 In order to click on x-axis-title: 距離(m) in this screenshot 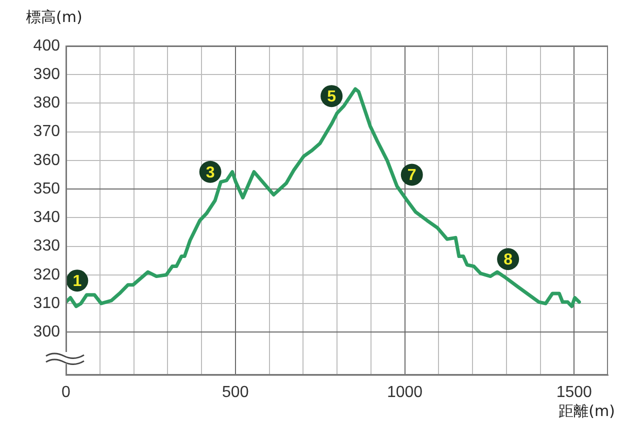, I will do `click(586, 411)`.